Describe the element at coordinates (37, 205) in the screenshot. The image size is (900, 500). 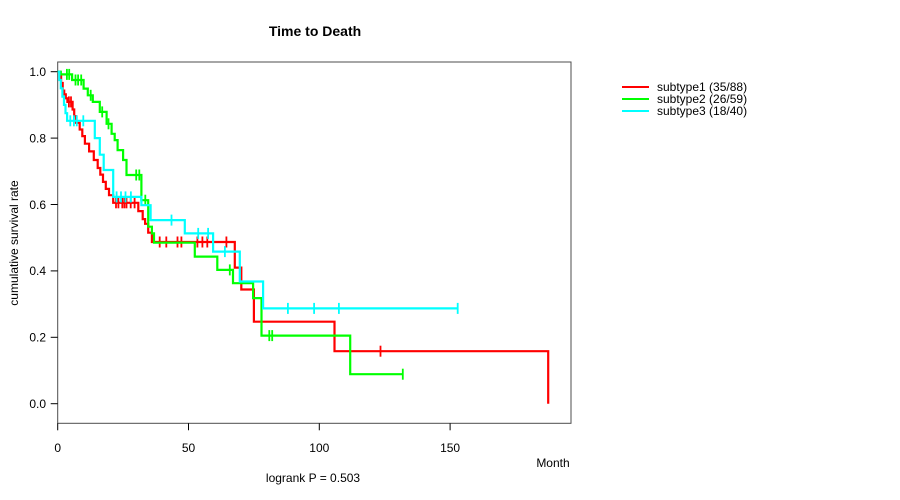
I see `y-axis-tick-label: 0.6` at that location.